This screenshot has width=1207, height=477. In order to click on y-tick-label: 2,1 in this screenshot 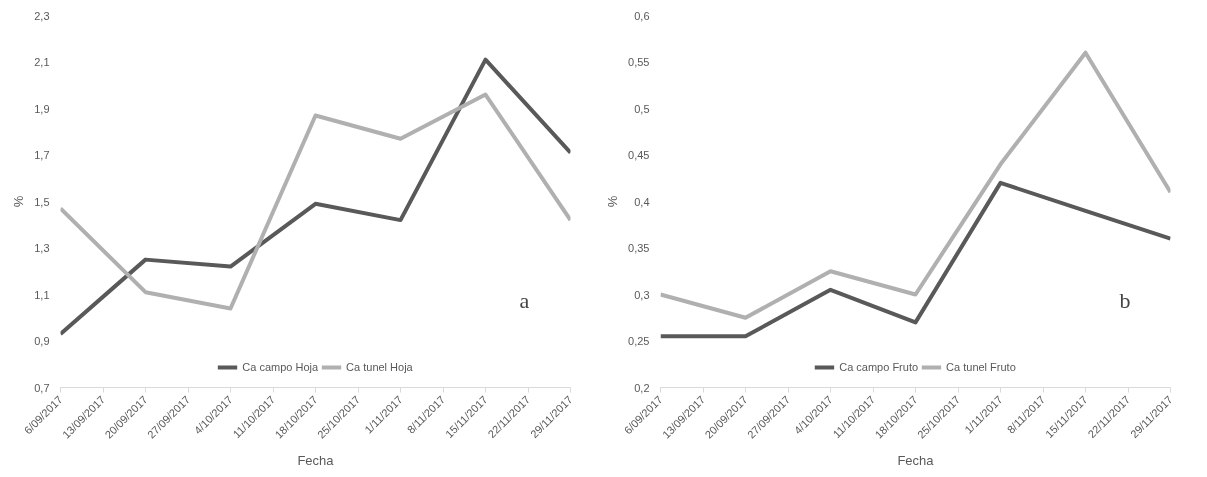, I will do `click(42, 62)`.